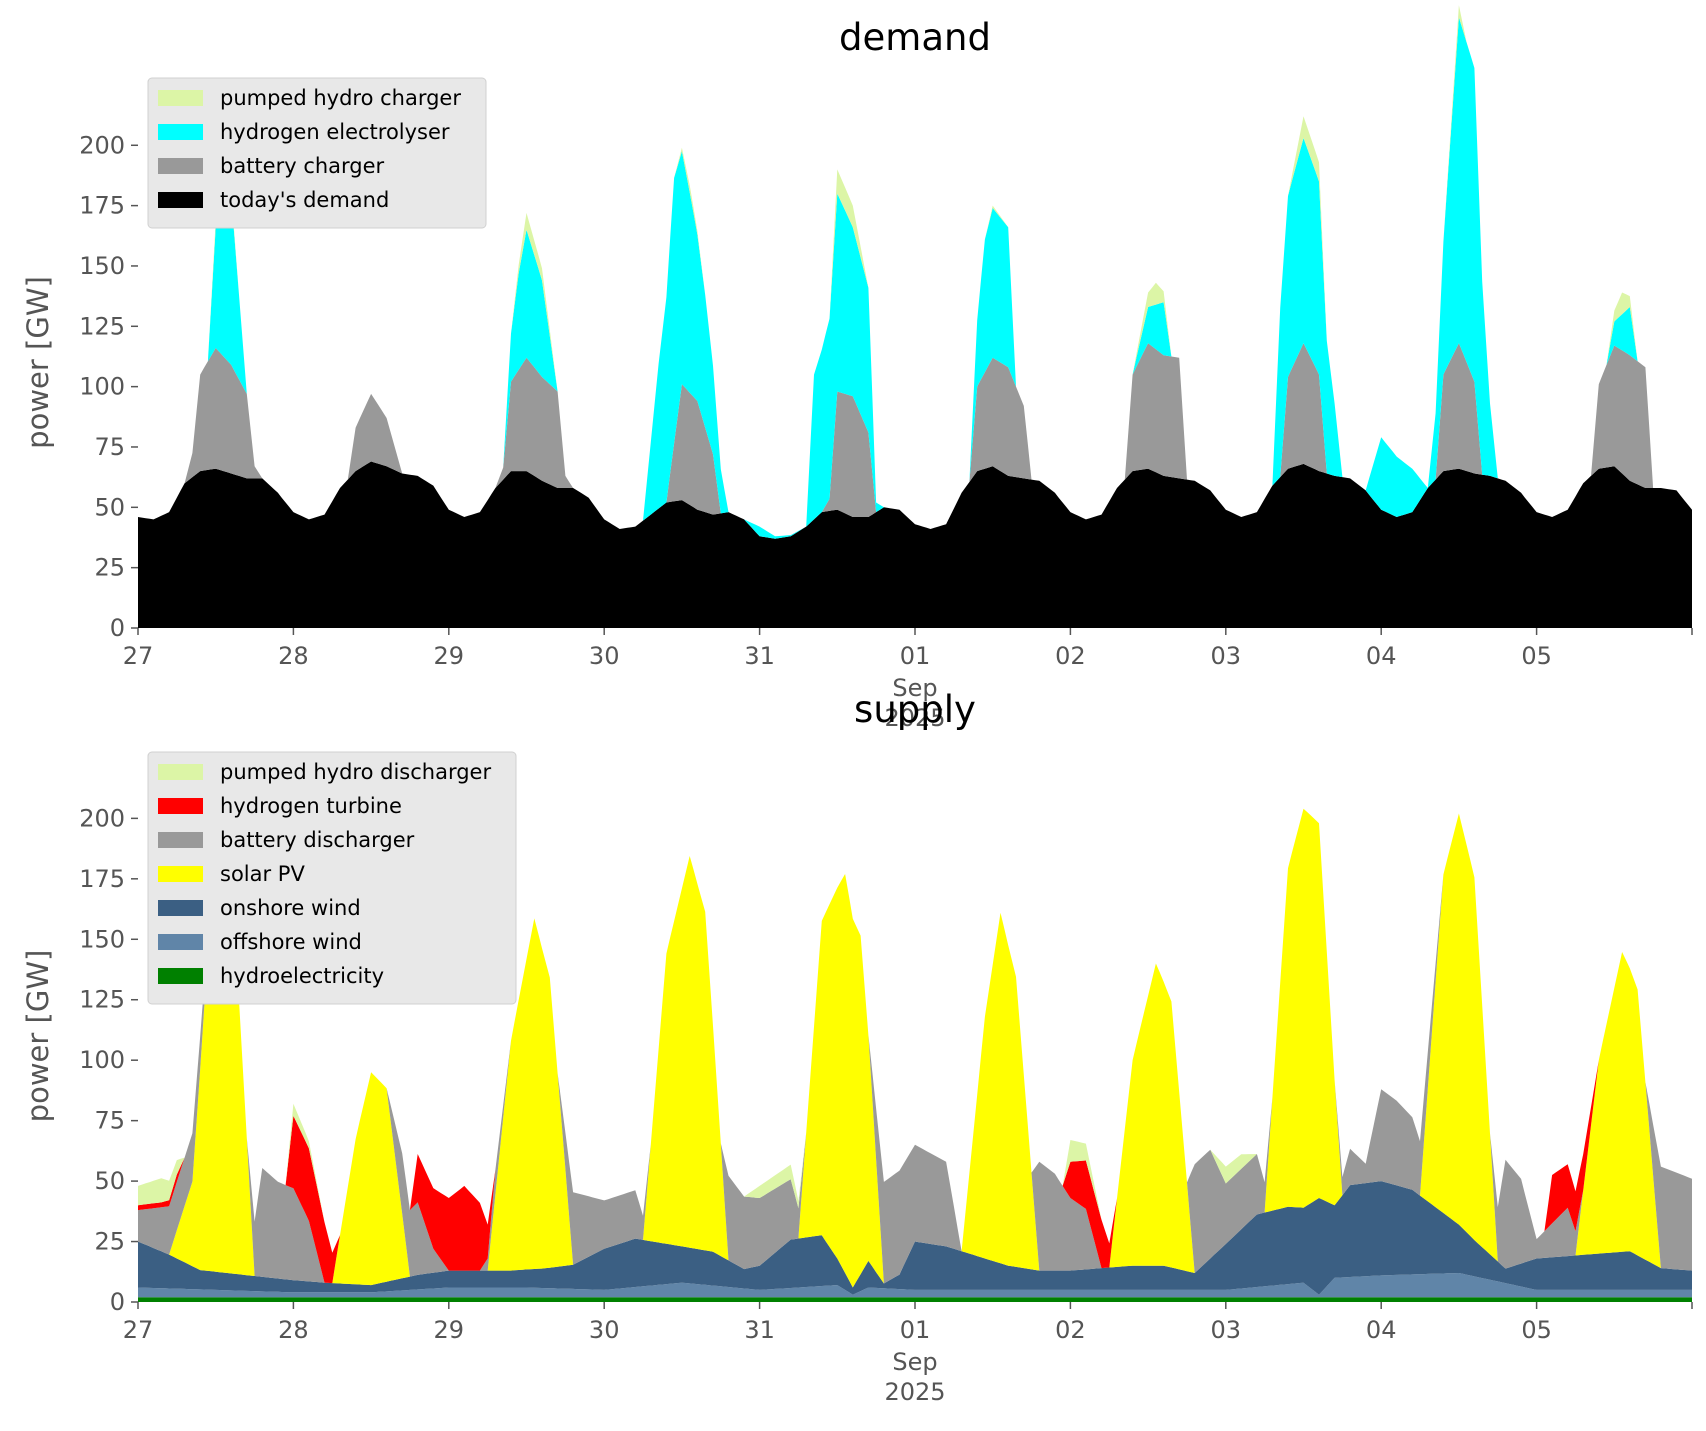  I want to click on area-hydroelectricity, so click(915, 1299).